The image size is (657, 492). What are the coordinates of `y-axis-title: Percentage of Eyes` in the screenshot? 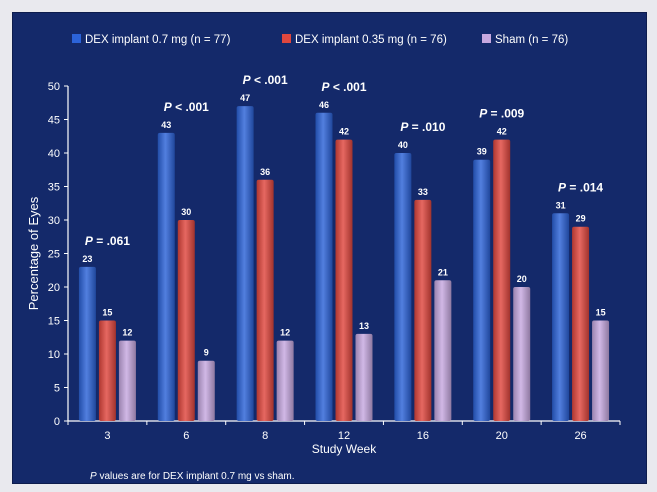 It's located at (33, 253).